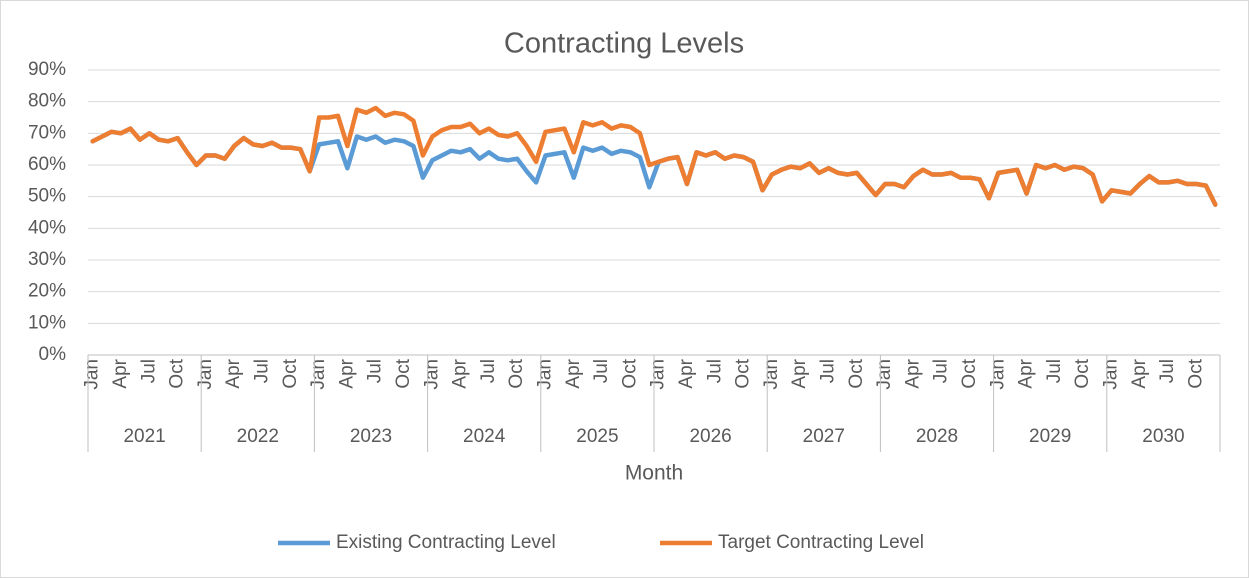 This screenshot has width=1249, height=578. What do you see at coordinates (937, 436) in the screenshot?
I see `year-label: 2028` at bounding box center [937, 436].